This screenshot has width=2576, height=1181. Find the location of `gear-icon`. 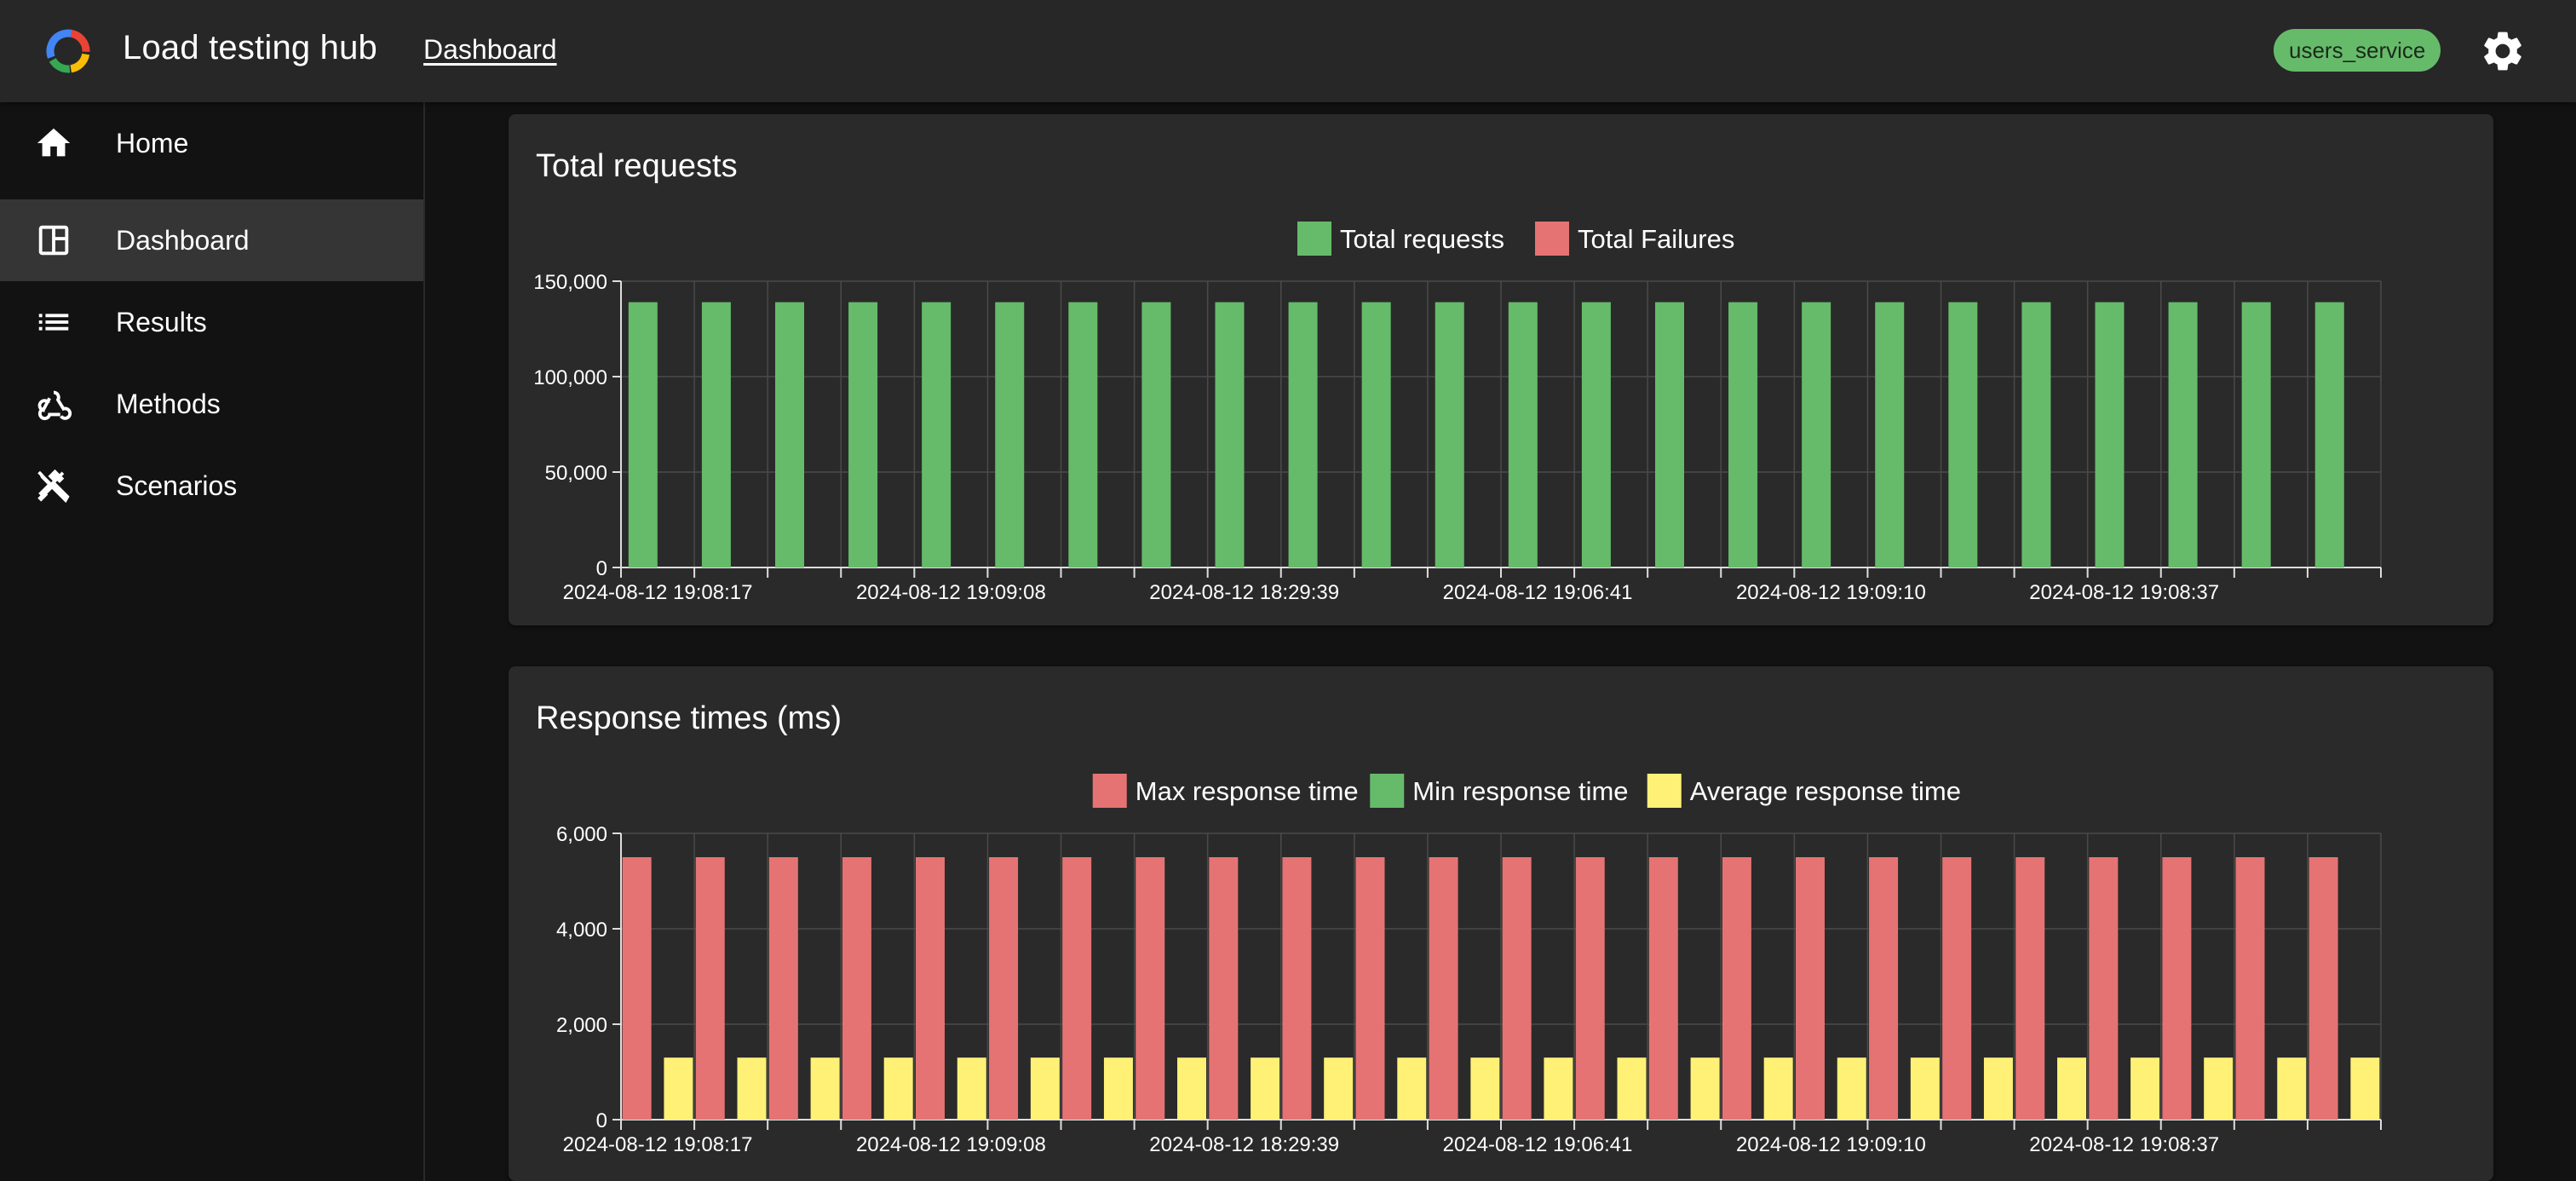

gear-icon is located at coordinates (2503, 51).